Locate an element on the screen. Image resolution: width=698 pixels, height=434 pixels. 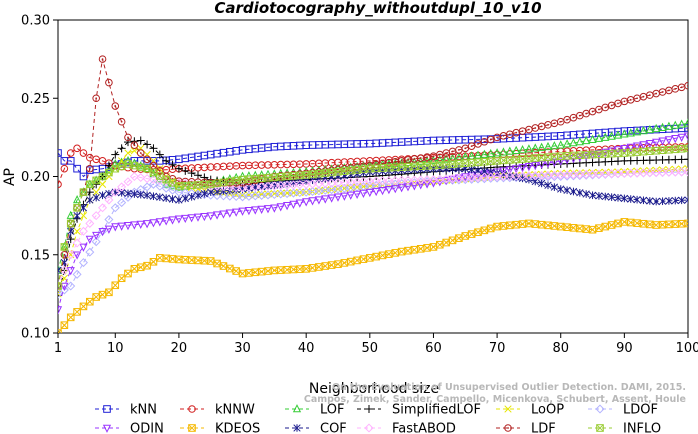
legend-marker-simplifiedlof is located at coordinates (369, 409).